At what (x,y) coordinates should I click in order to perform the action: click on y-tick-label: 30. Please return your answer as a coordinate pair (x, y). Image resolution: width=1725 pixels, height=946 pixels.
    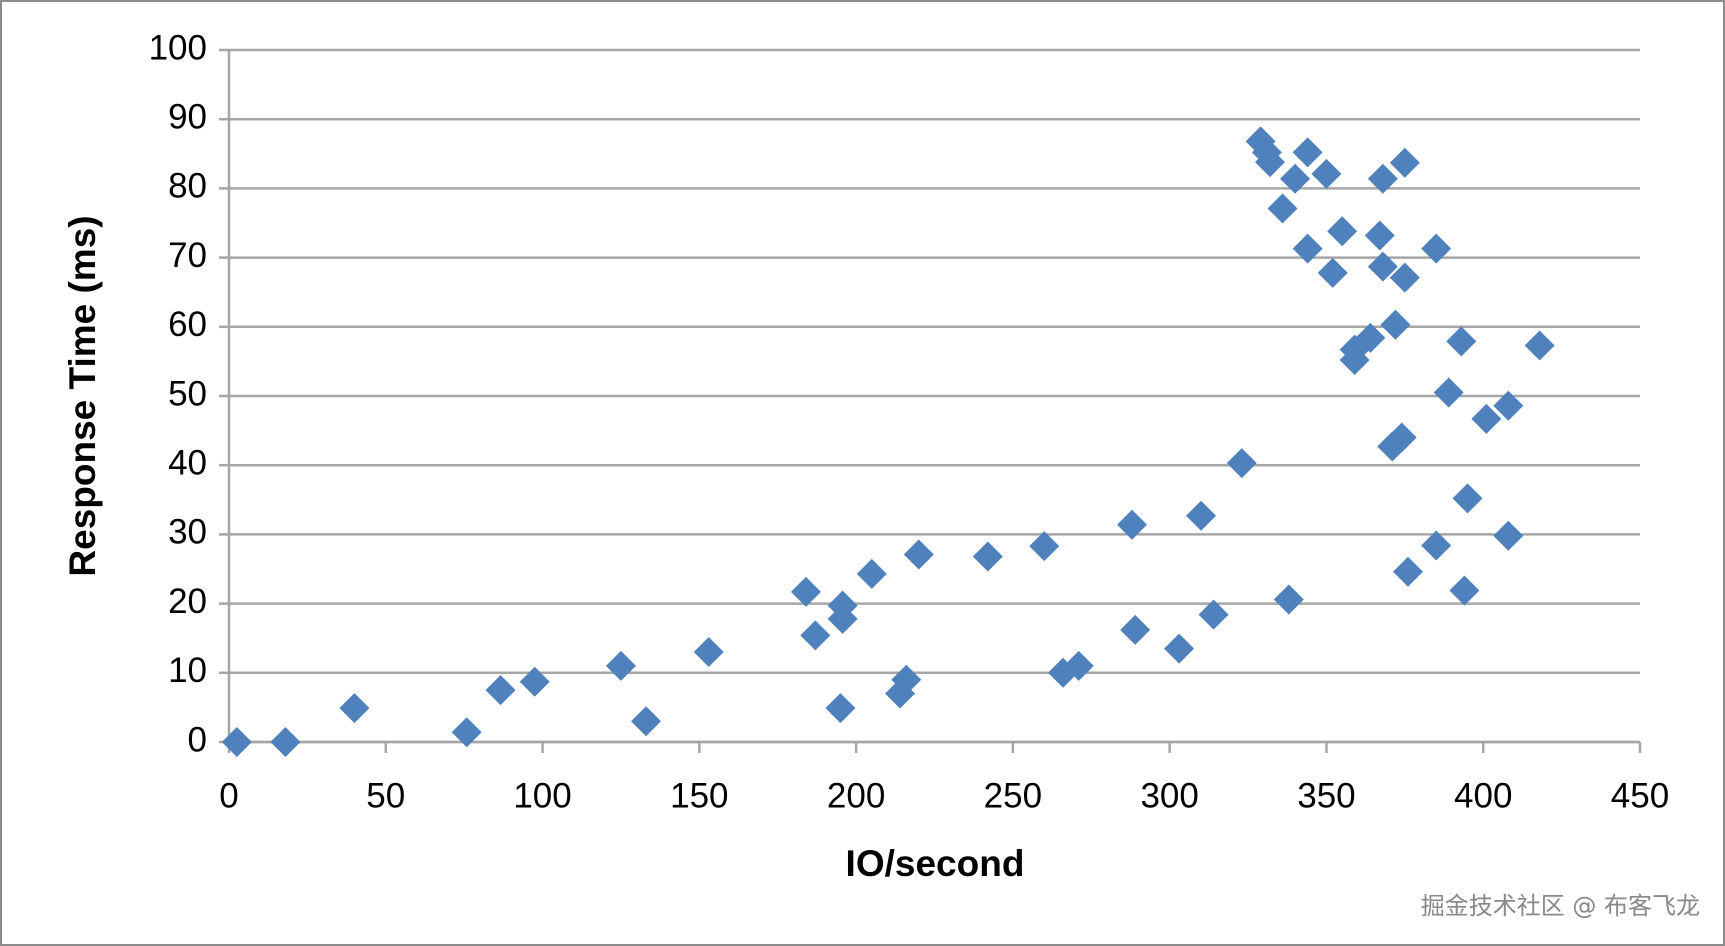
    Looking at the image, I should click on (187, 532).